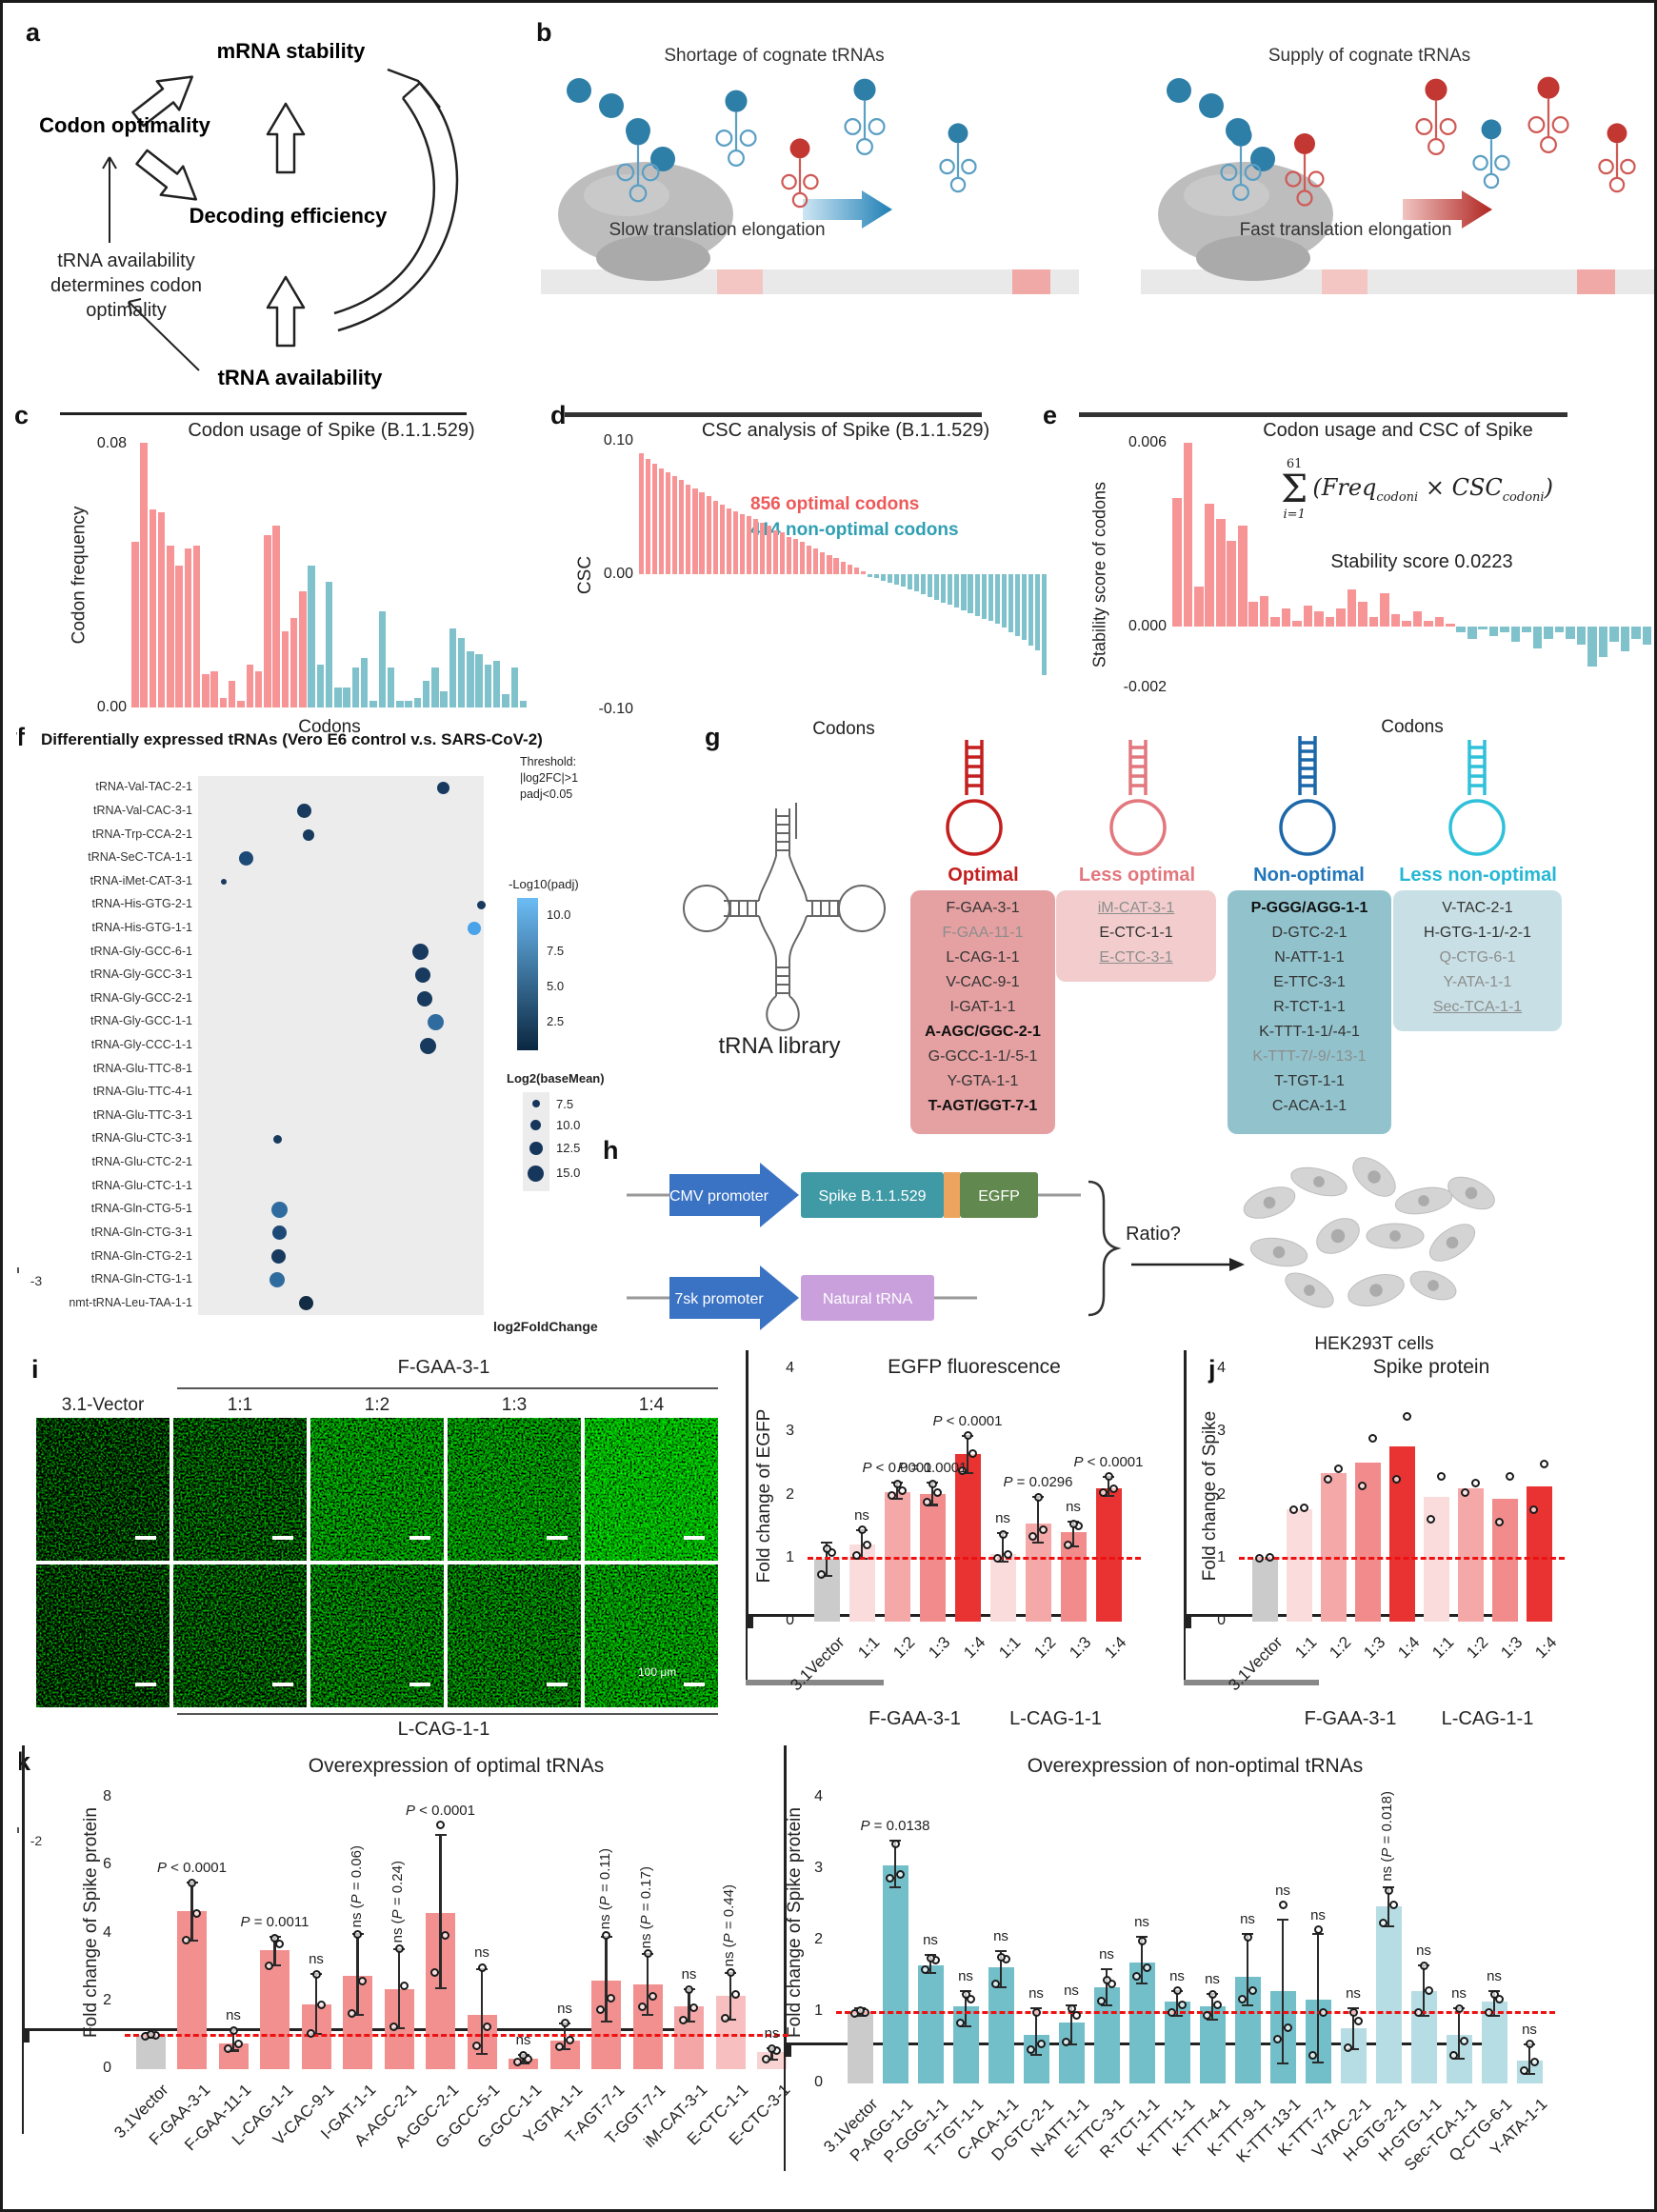 The image size is (1657, 2212). I want to click on trna-list-item: A-AGC/GGC-2-1, so click(983, 1032).